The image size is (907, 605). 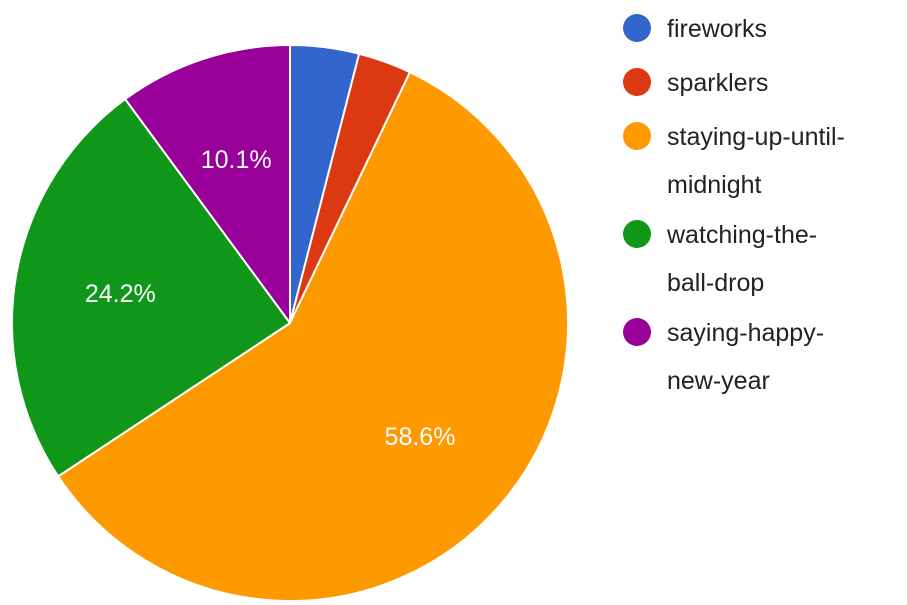 I want to click on legend-item-fireworks: fireworks, so click(x=695, y=28).